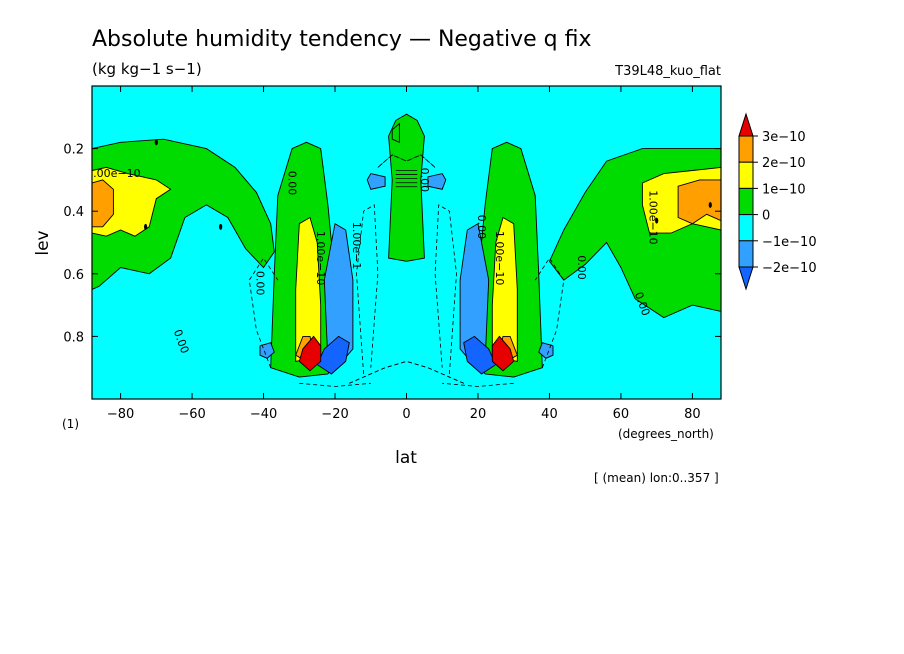 The image size is (904, 654). What do you see at coordinates (699, 202) in the screenshot?
I see `nh-polar-max` at bounding box center [699, 202].